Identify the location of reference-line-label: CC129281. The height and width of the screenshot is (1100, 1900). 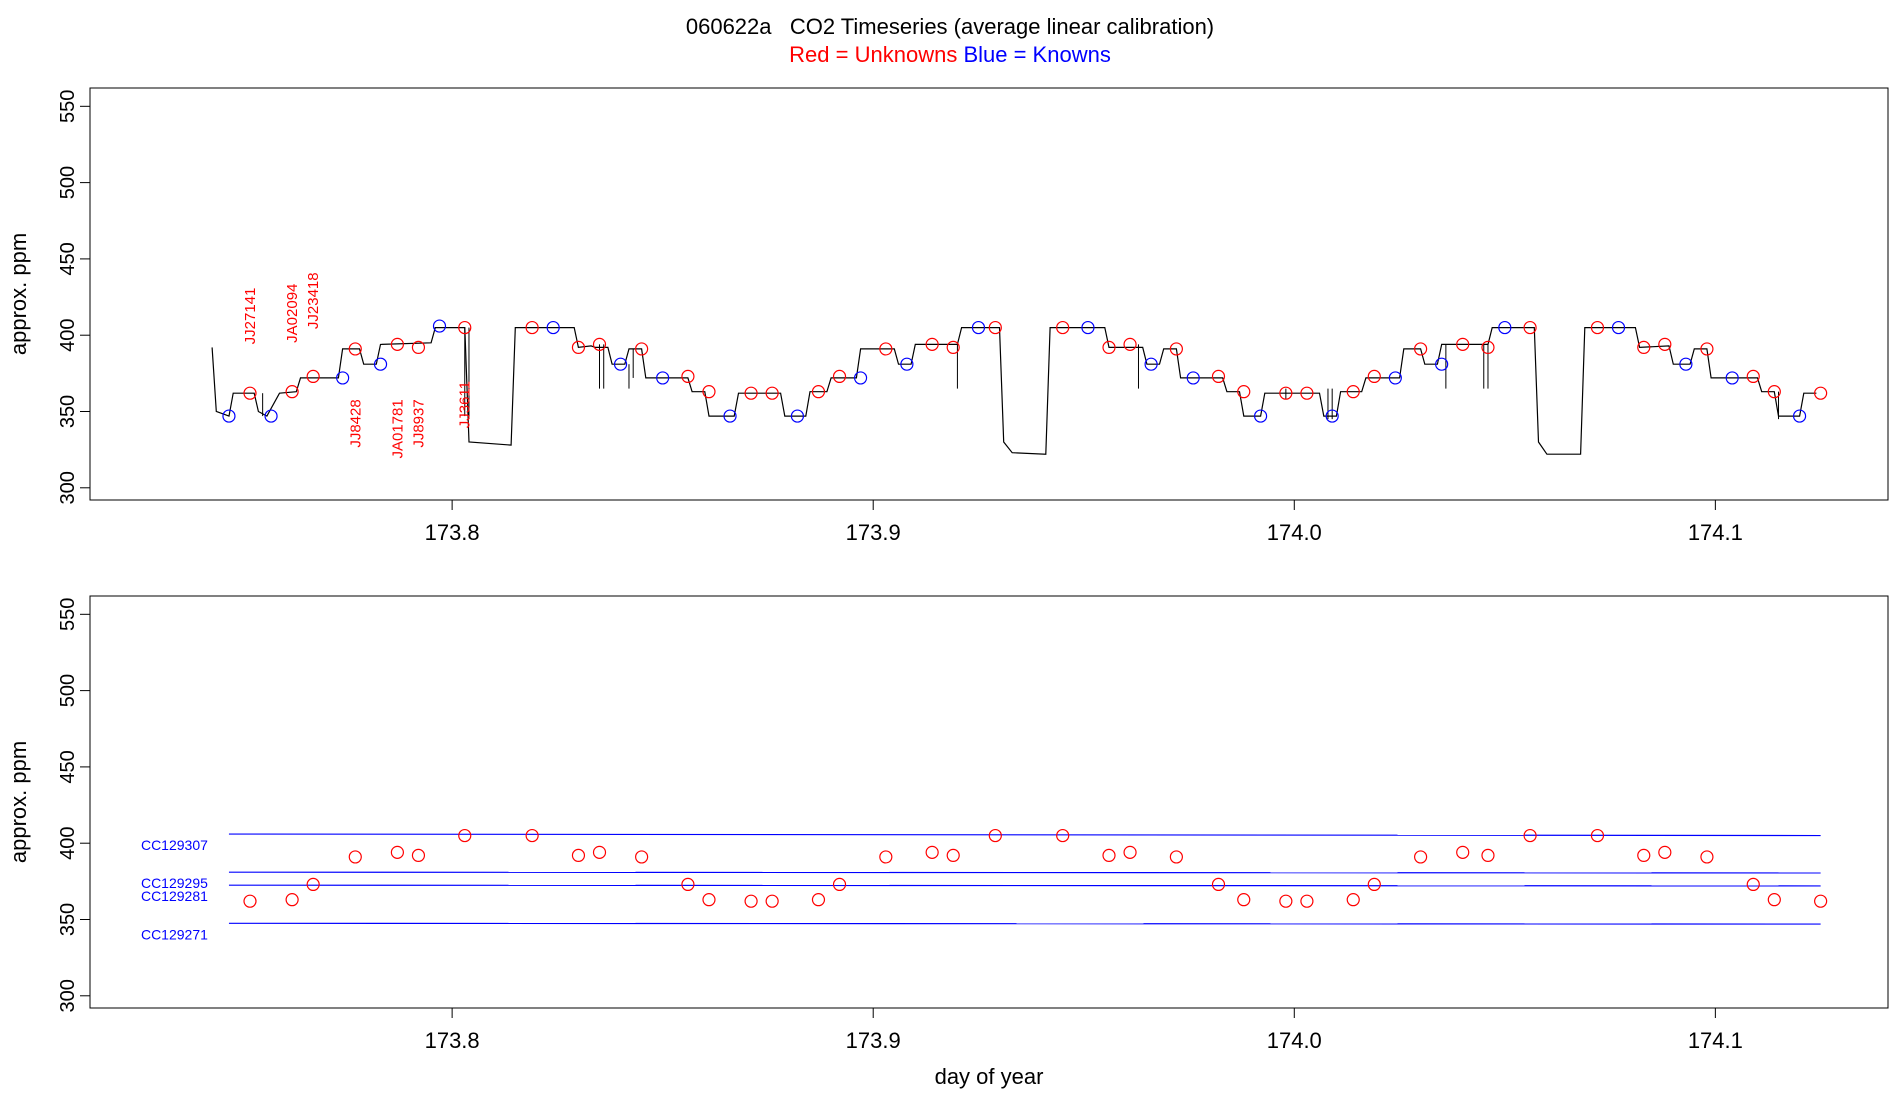
(174, 896).